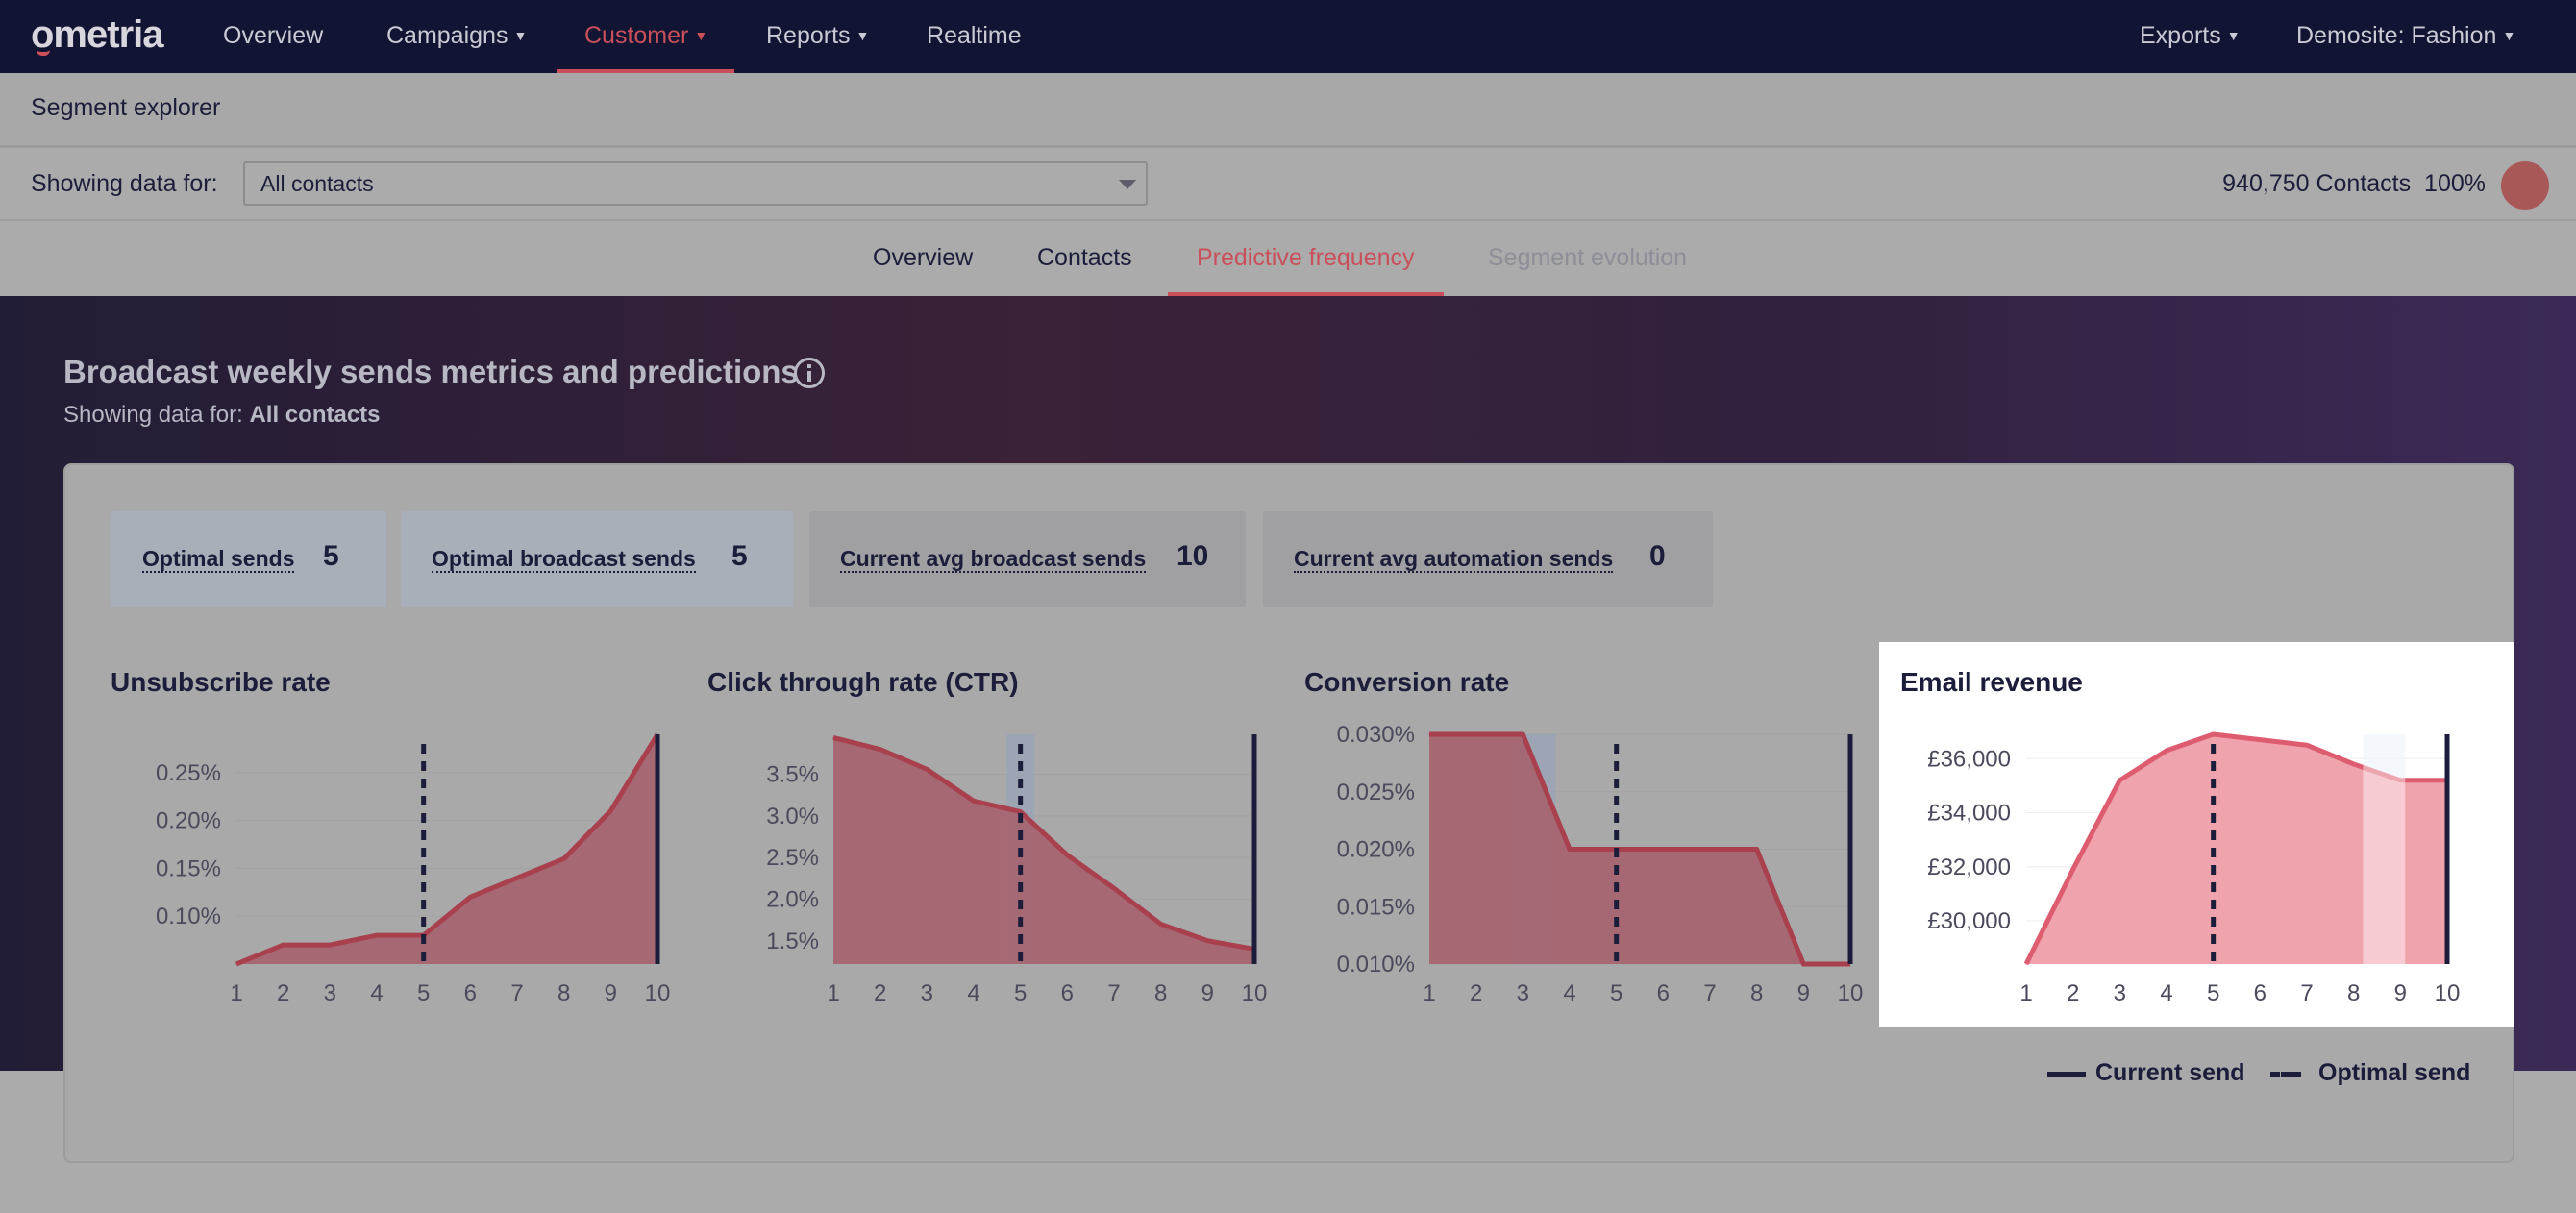 Image resolution: width=2576 pixels, height=1213 pixels. I want to click on y-tick-label: 3.5%, so click(792, 775).